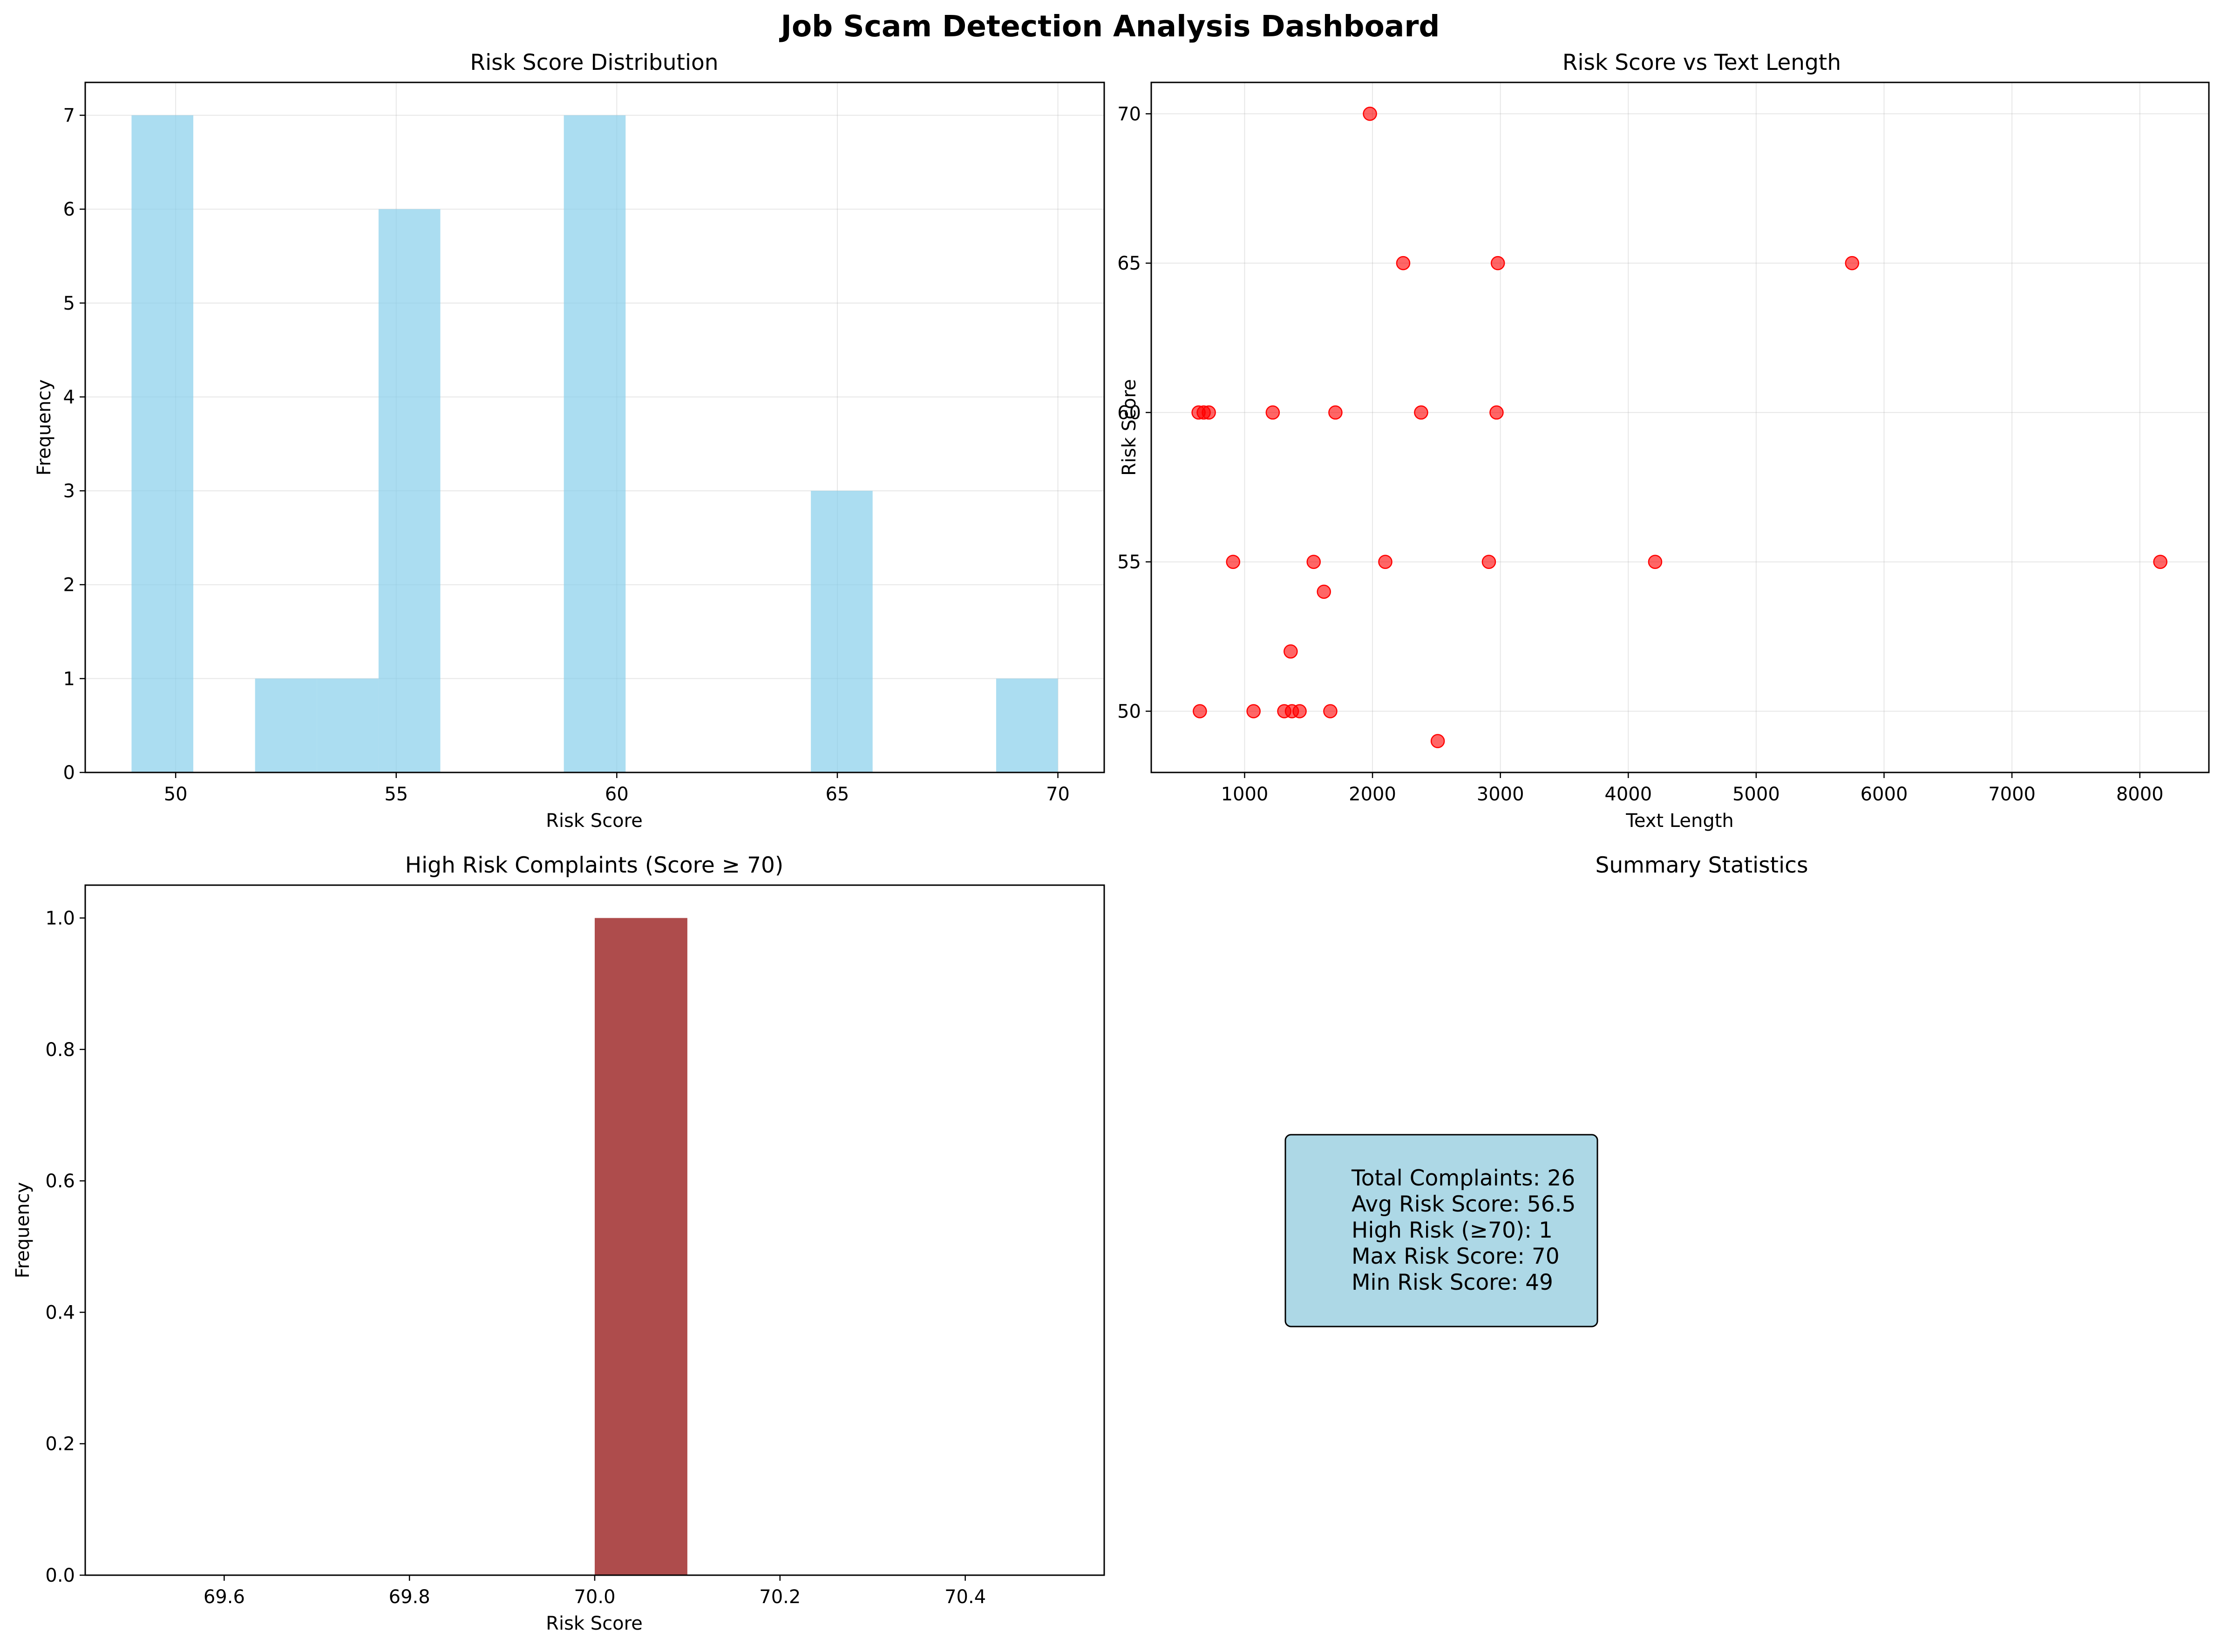  What do you see at coordinates (69, 679) in the screenshot?
I see `y-tick-label: 1` at bounding box center [69, 679].